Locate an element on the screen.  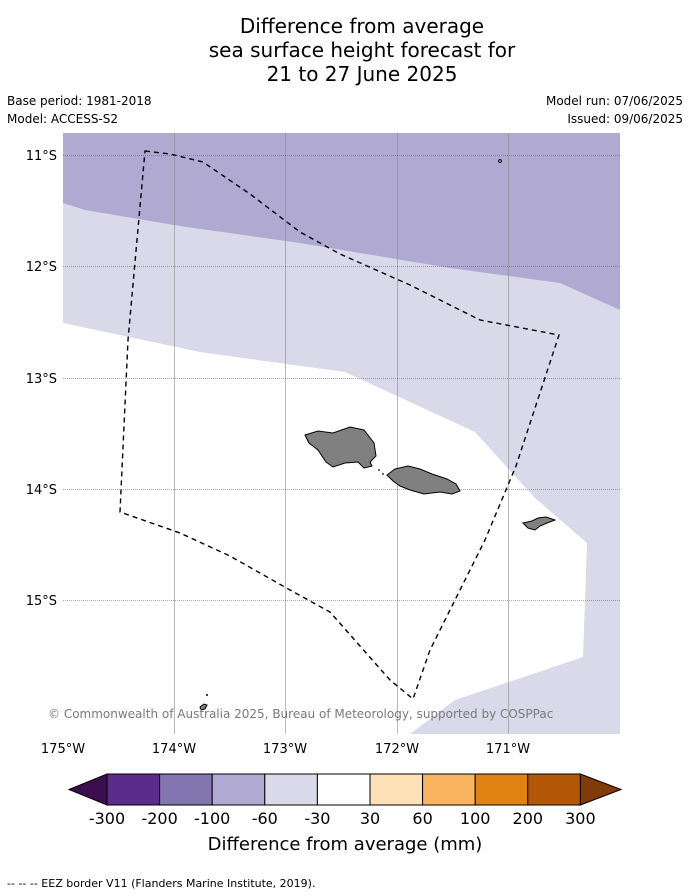
colorbar-tick-label: 30 is located at coordinates (370, 818).